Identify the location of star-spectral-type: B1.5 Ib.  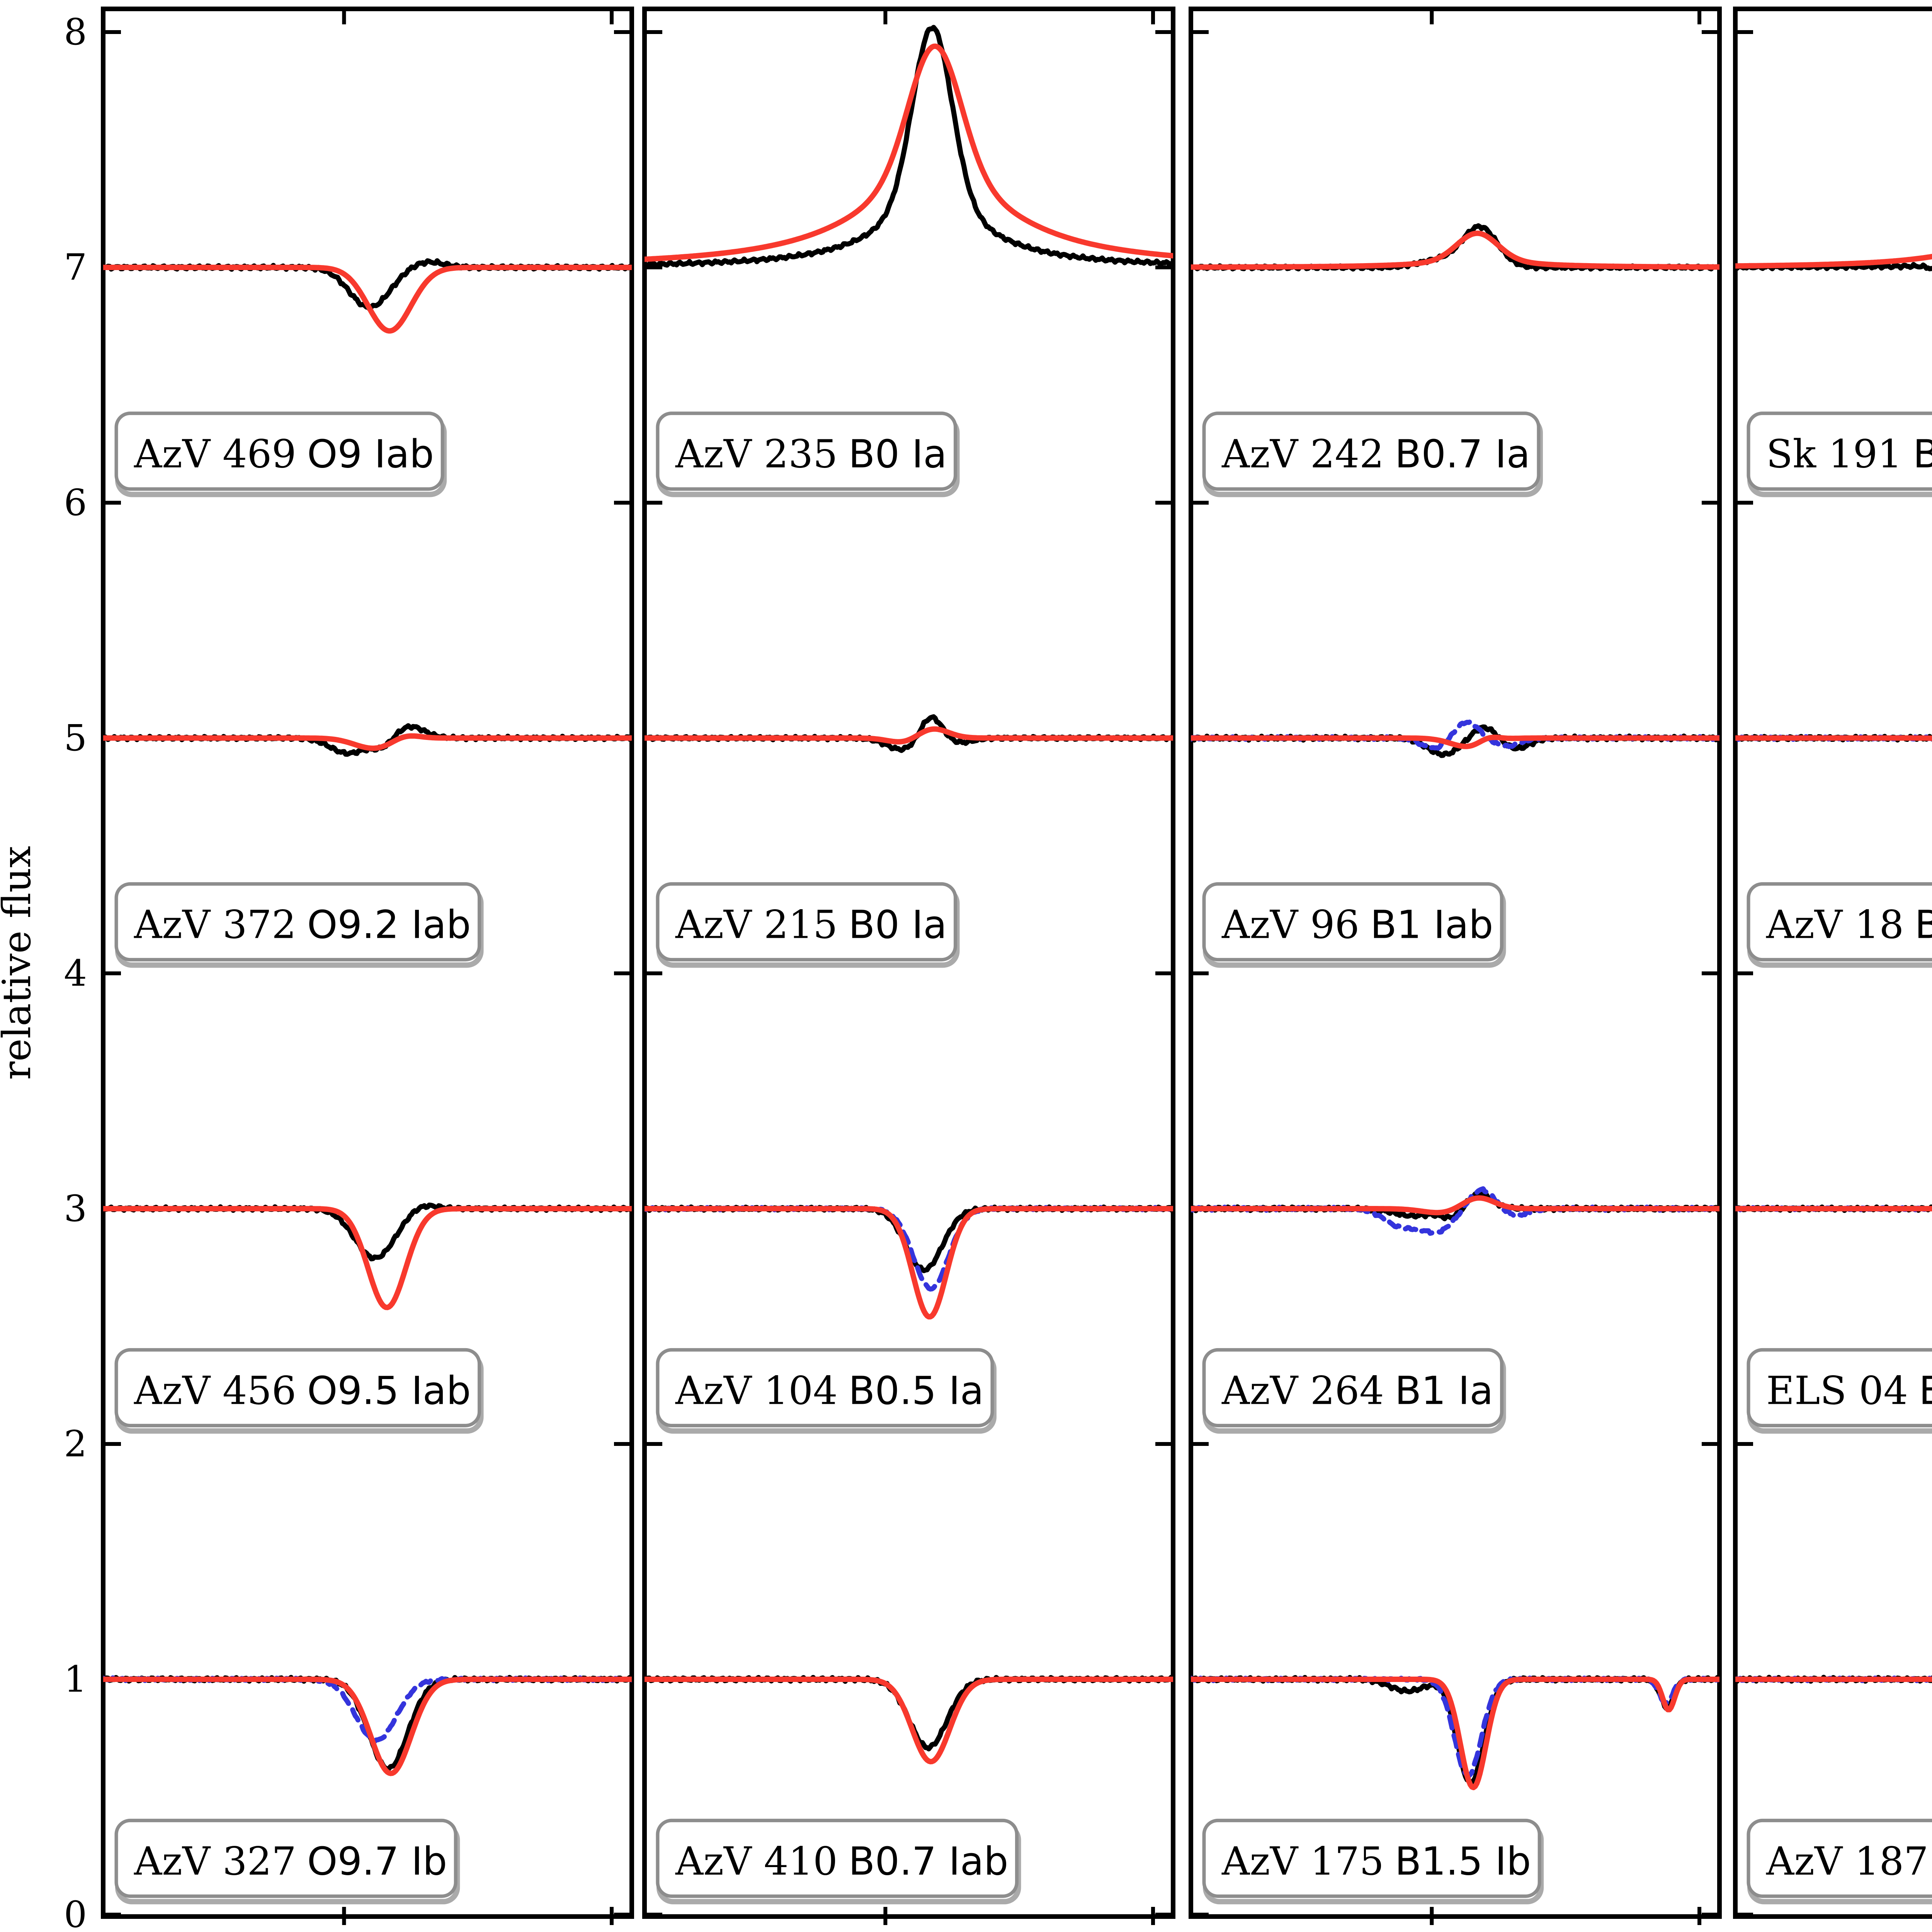
(1463, 1861).